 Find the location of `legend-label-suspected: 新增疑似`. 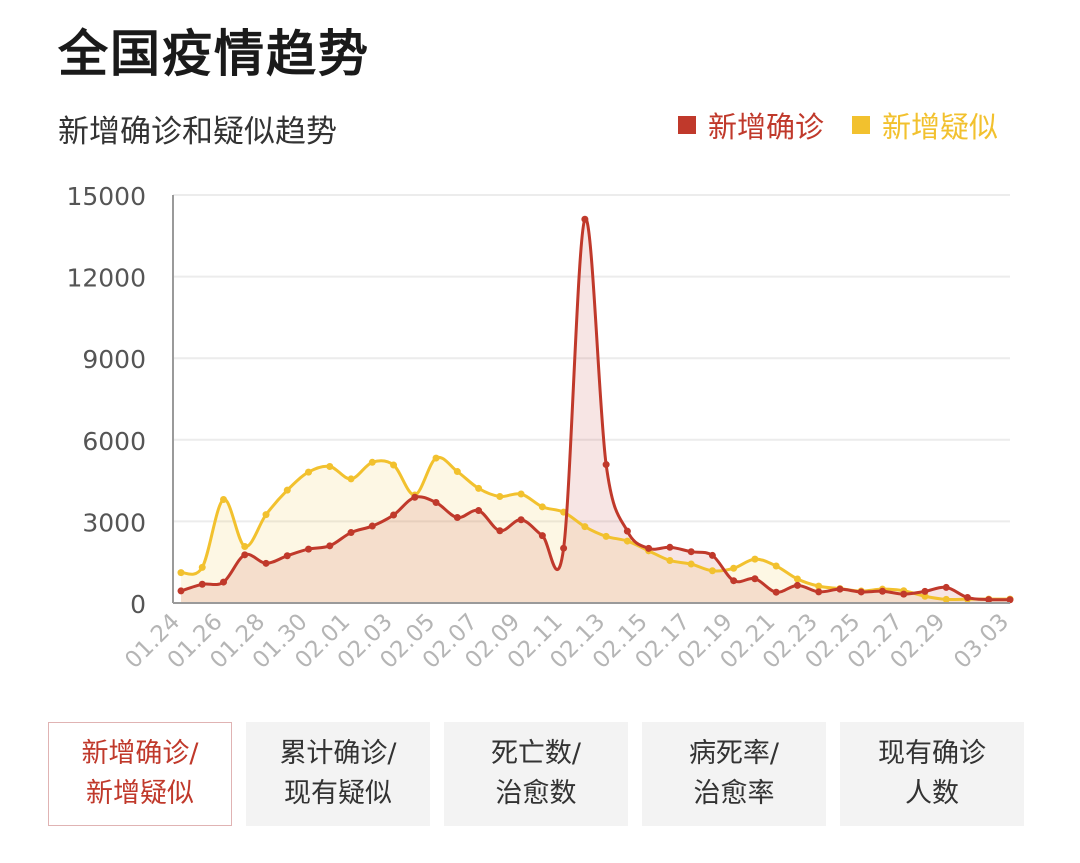

legend-label-suspected: 新增疑似 is located at coordinates (939, 127).